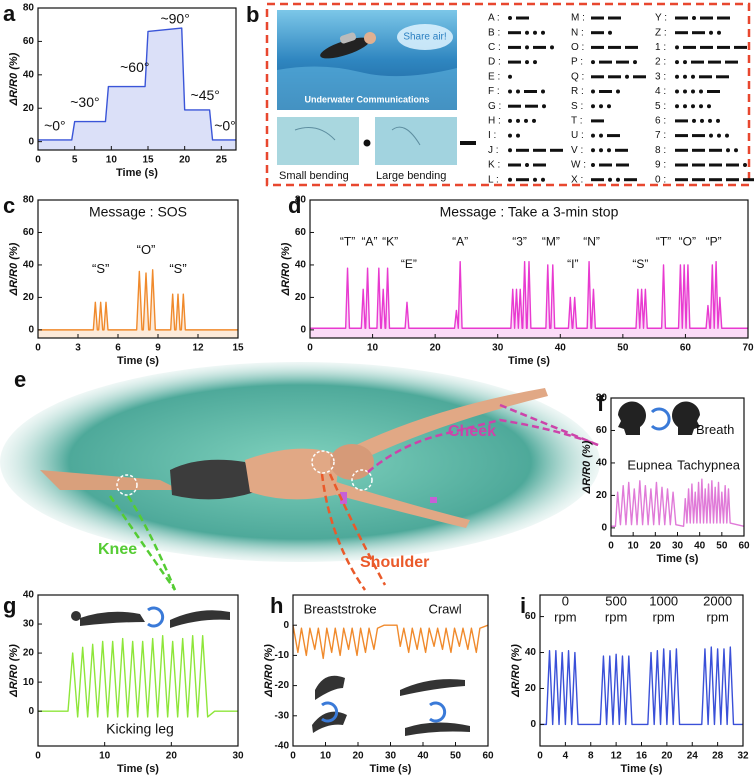 This screenshot has width=754, height=775. Describe the element at coordinates (282, 685) in the screenshot. I see `y-tick-label: -20` at that location.